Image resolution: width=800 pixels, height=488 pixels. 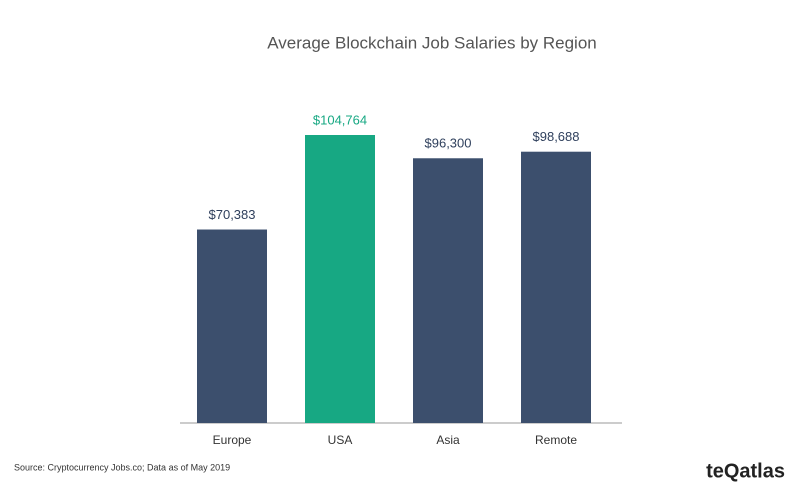 What do you see at coordinates (448, 440) in the screenshot?
I see `x-tick-label: Asia` at bounding box center [448, 440].